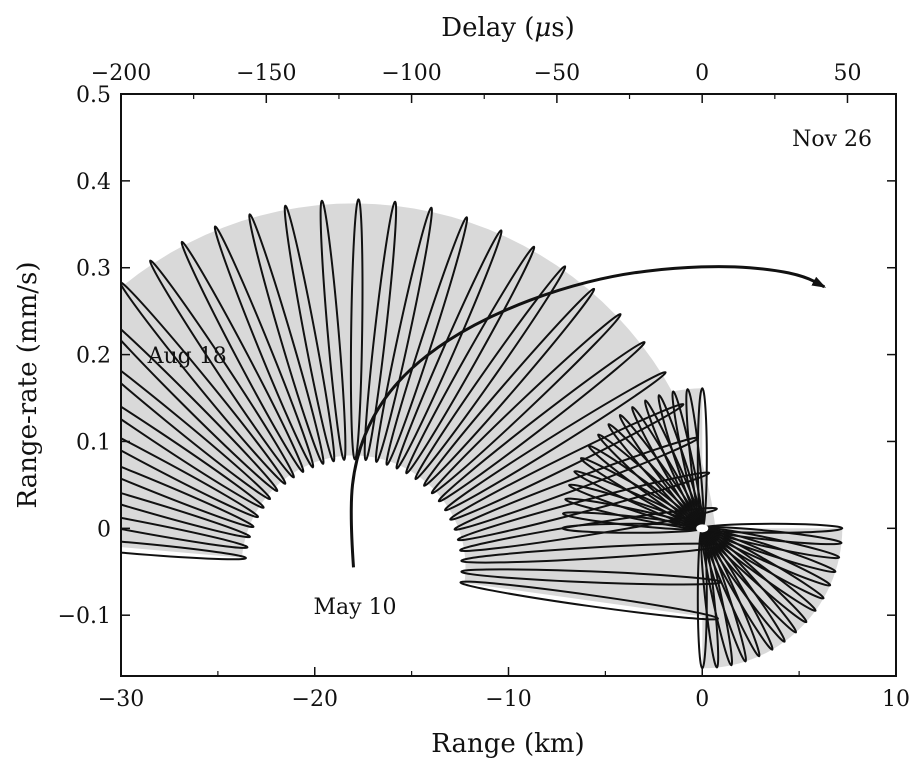  What do you see at coordinates (476, 82) in the screenshot?
I see `top-axis-ticks: −200 −150 −100 −50 0 50` at bounding box center [476, 82].